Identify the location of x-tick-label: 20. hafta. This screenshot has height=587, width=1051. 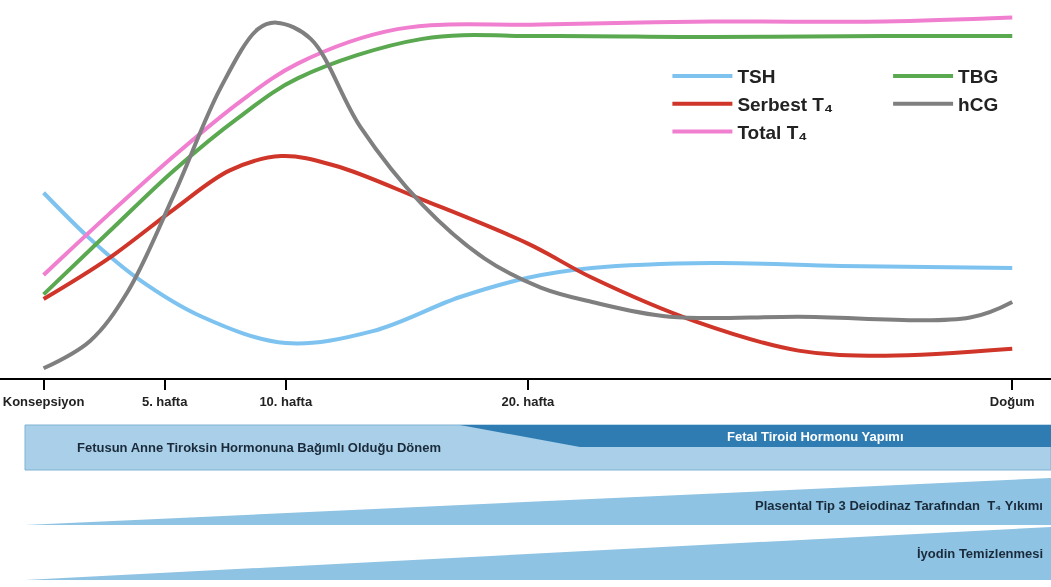
(528, 401).